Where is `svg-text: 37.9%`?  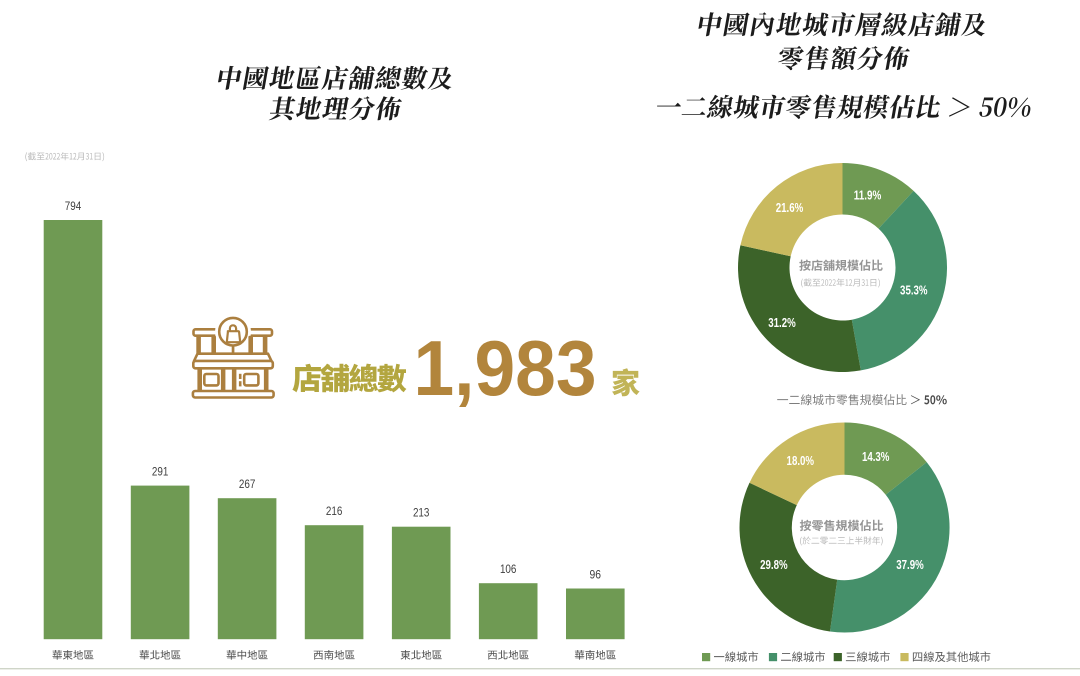 svg-text: 37.9% is located at coordinates (910, 564).